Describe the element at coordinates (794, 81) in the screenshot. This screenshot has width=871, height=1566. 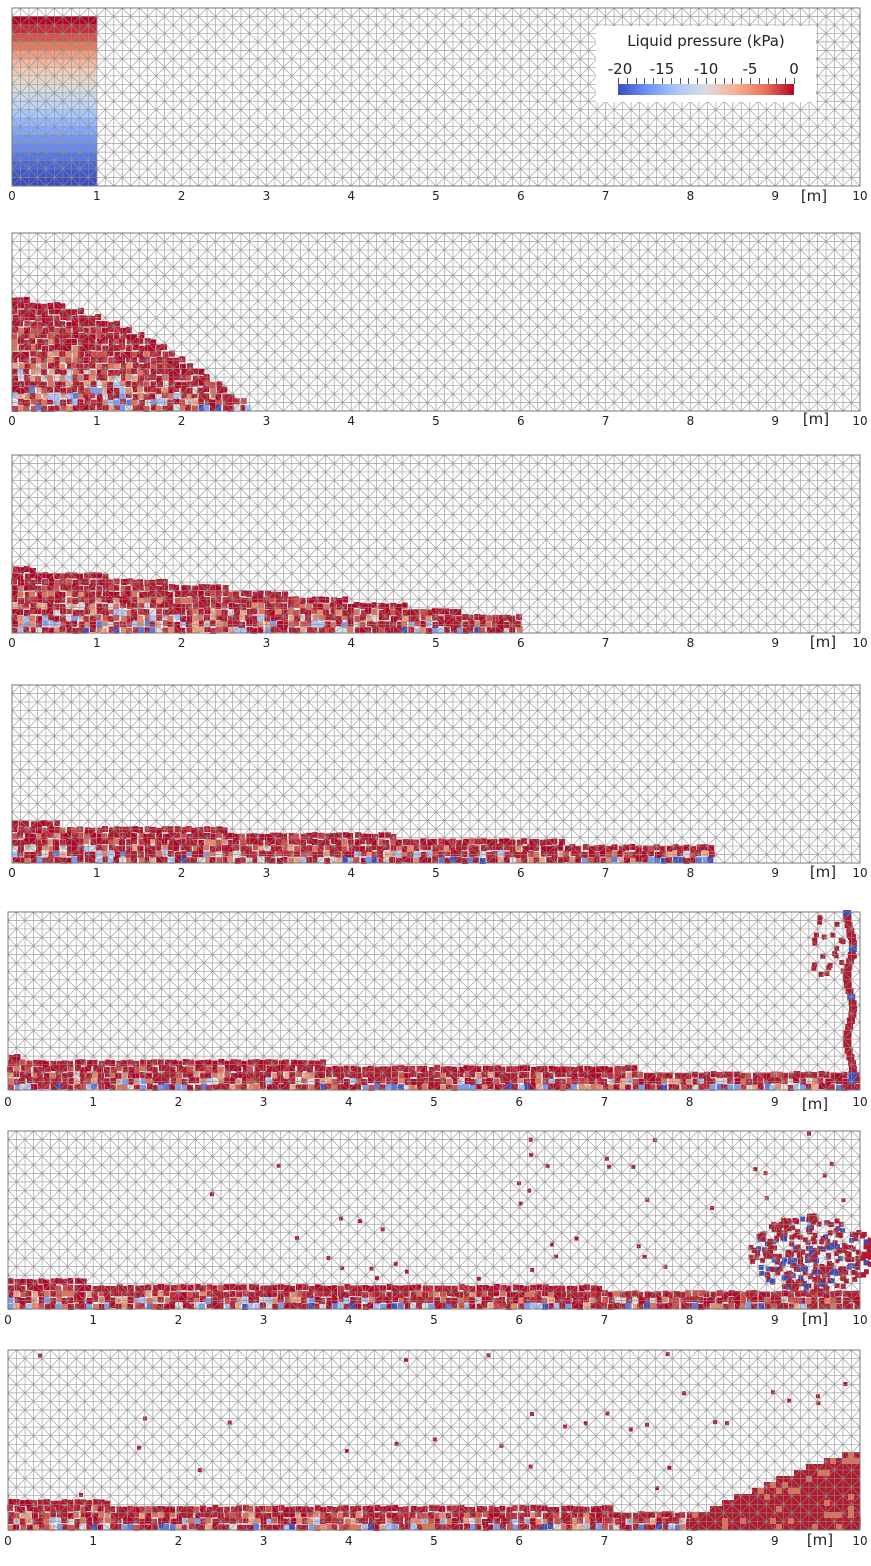
I see `colorbar-minor-tick` at that location.